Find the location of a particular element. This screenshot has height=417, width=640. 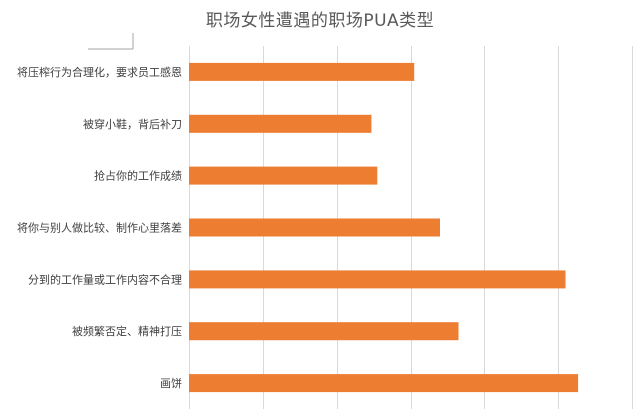

category-label-1: 被穿小鞋，背后补刀 is located at coordinates (132, 124).